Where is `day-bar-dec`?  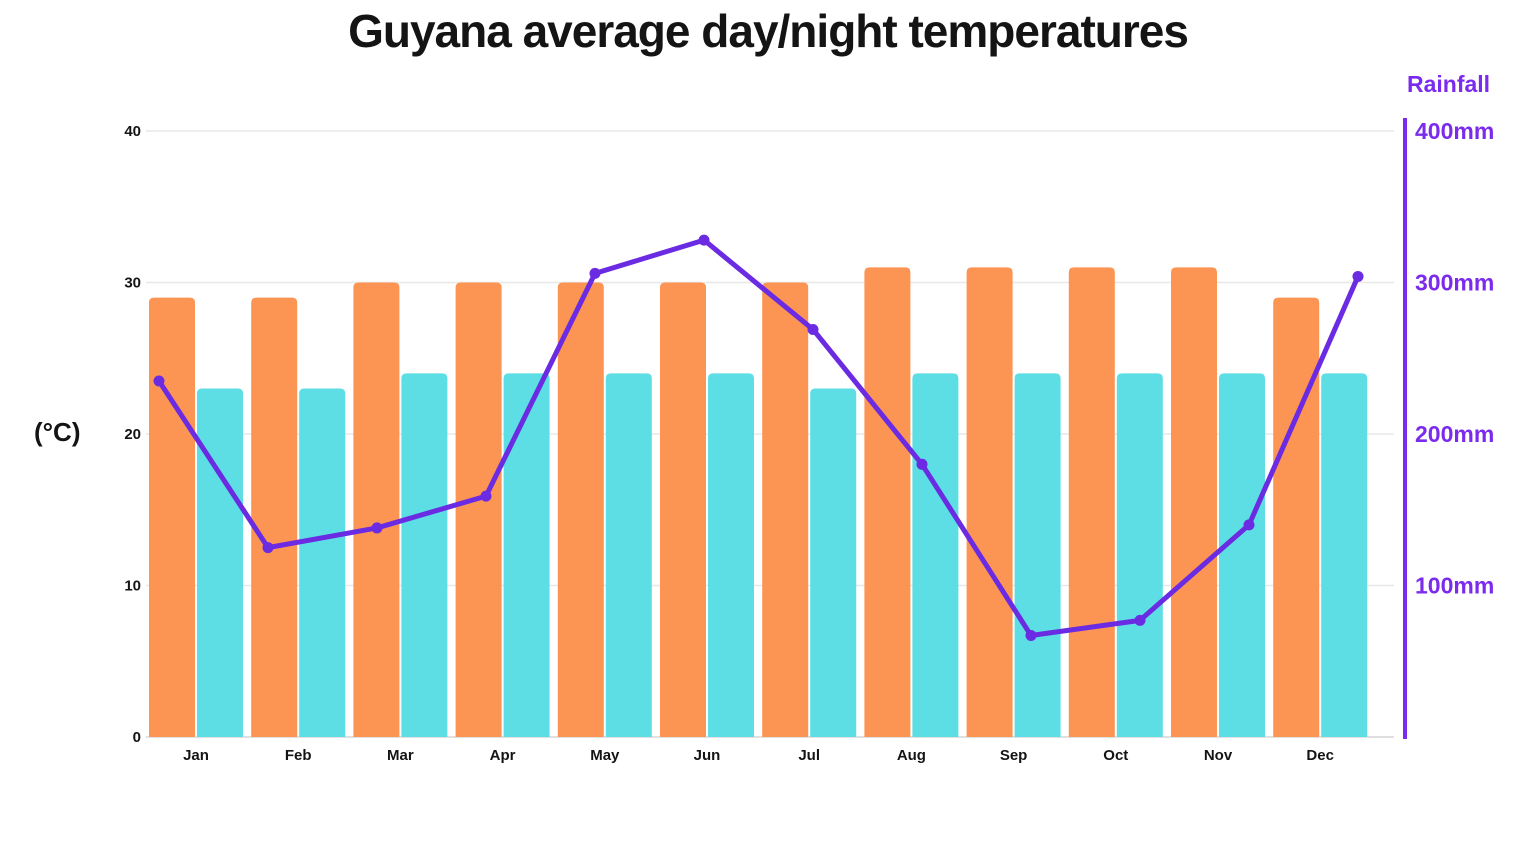
day-bar-dec is located at coordinates (1296, 517).